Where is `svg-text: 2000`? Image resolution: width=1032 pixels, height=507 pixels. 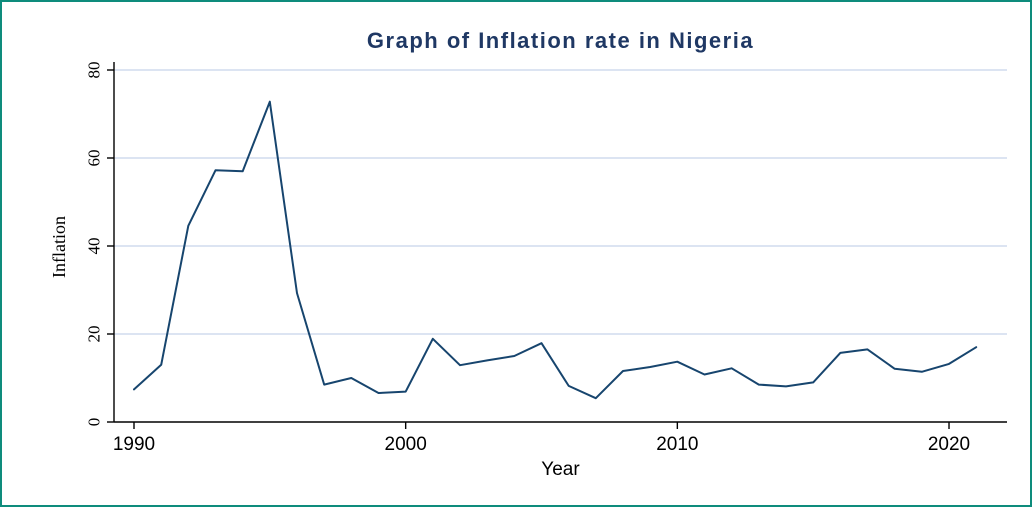
svg-text: 2000 is located at coordinates (406, 444).